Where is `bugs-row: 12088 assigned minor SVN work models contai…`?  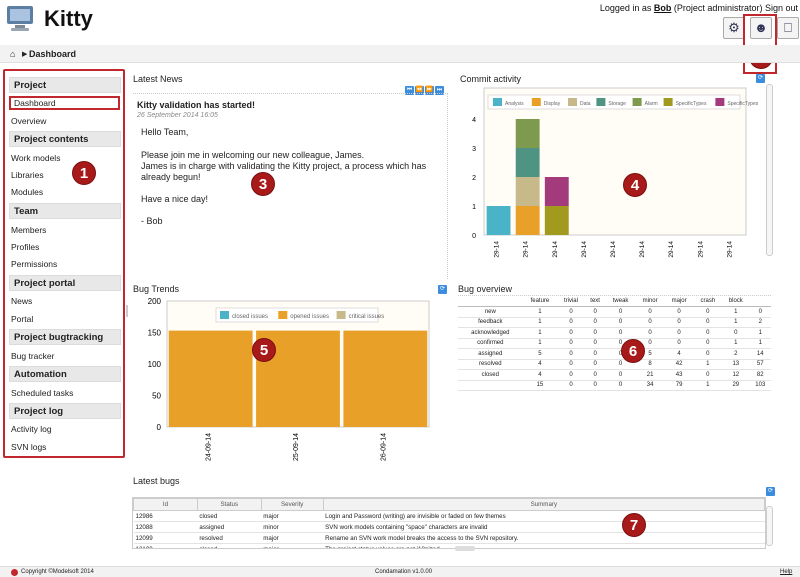 bugs-row: 12088 assigned minor SVN work models contai… is located at coordinates (449, 527).